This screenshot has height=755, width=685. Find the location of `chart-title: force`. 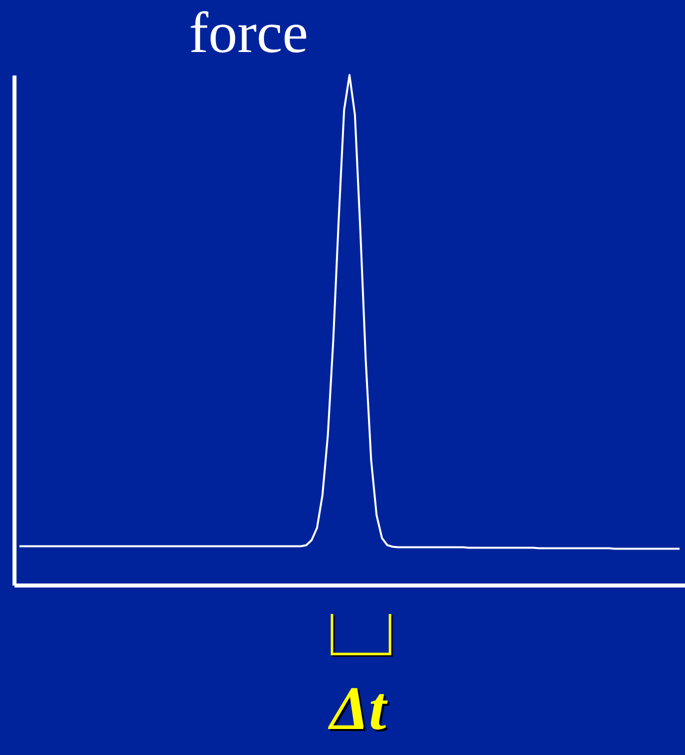

chart-title: force is located at coordinates (248, 32).